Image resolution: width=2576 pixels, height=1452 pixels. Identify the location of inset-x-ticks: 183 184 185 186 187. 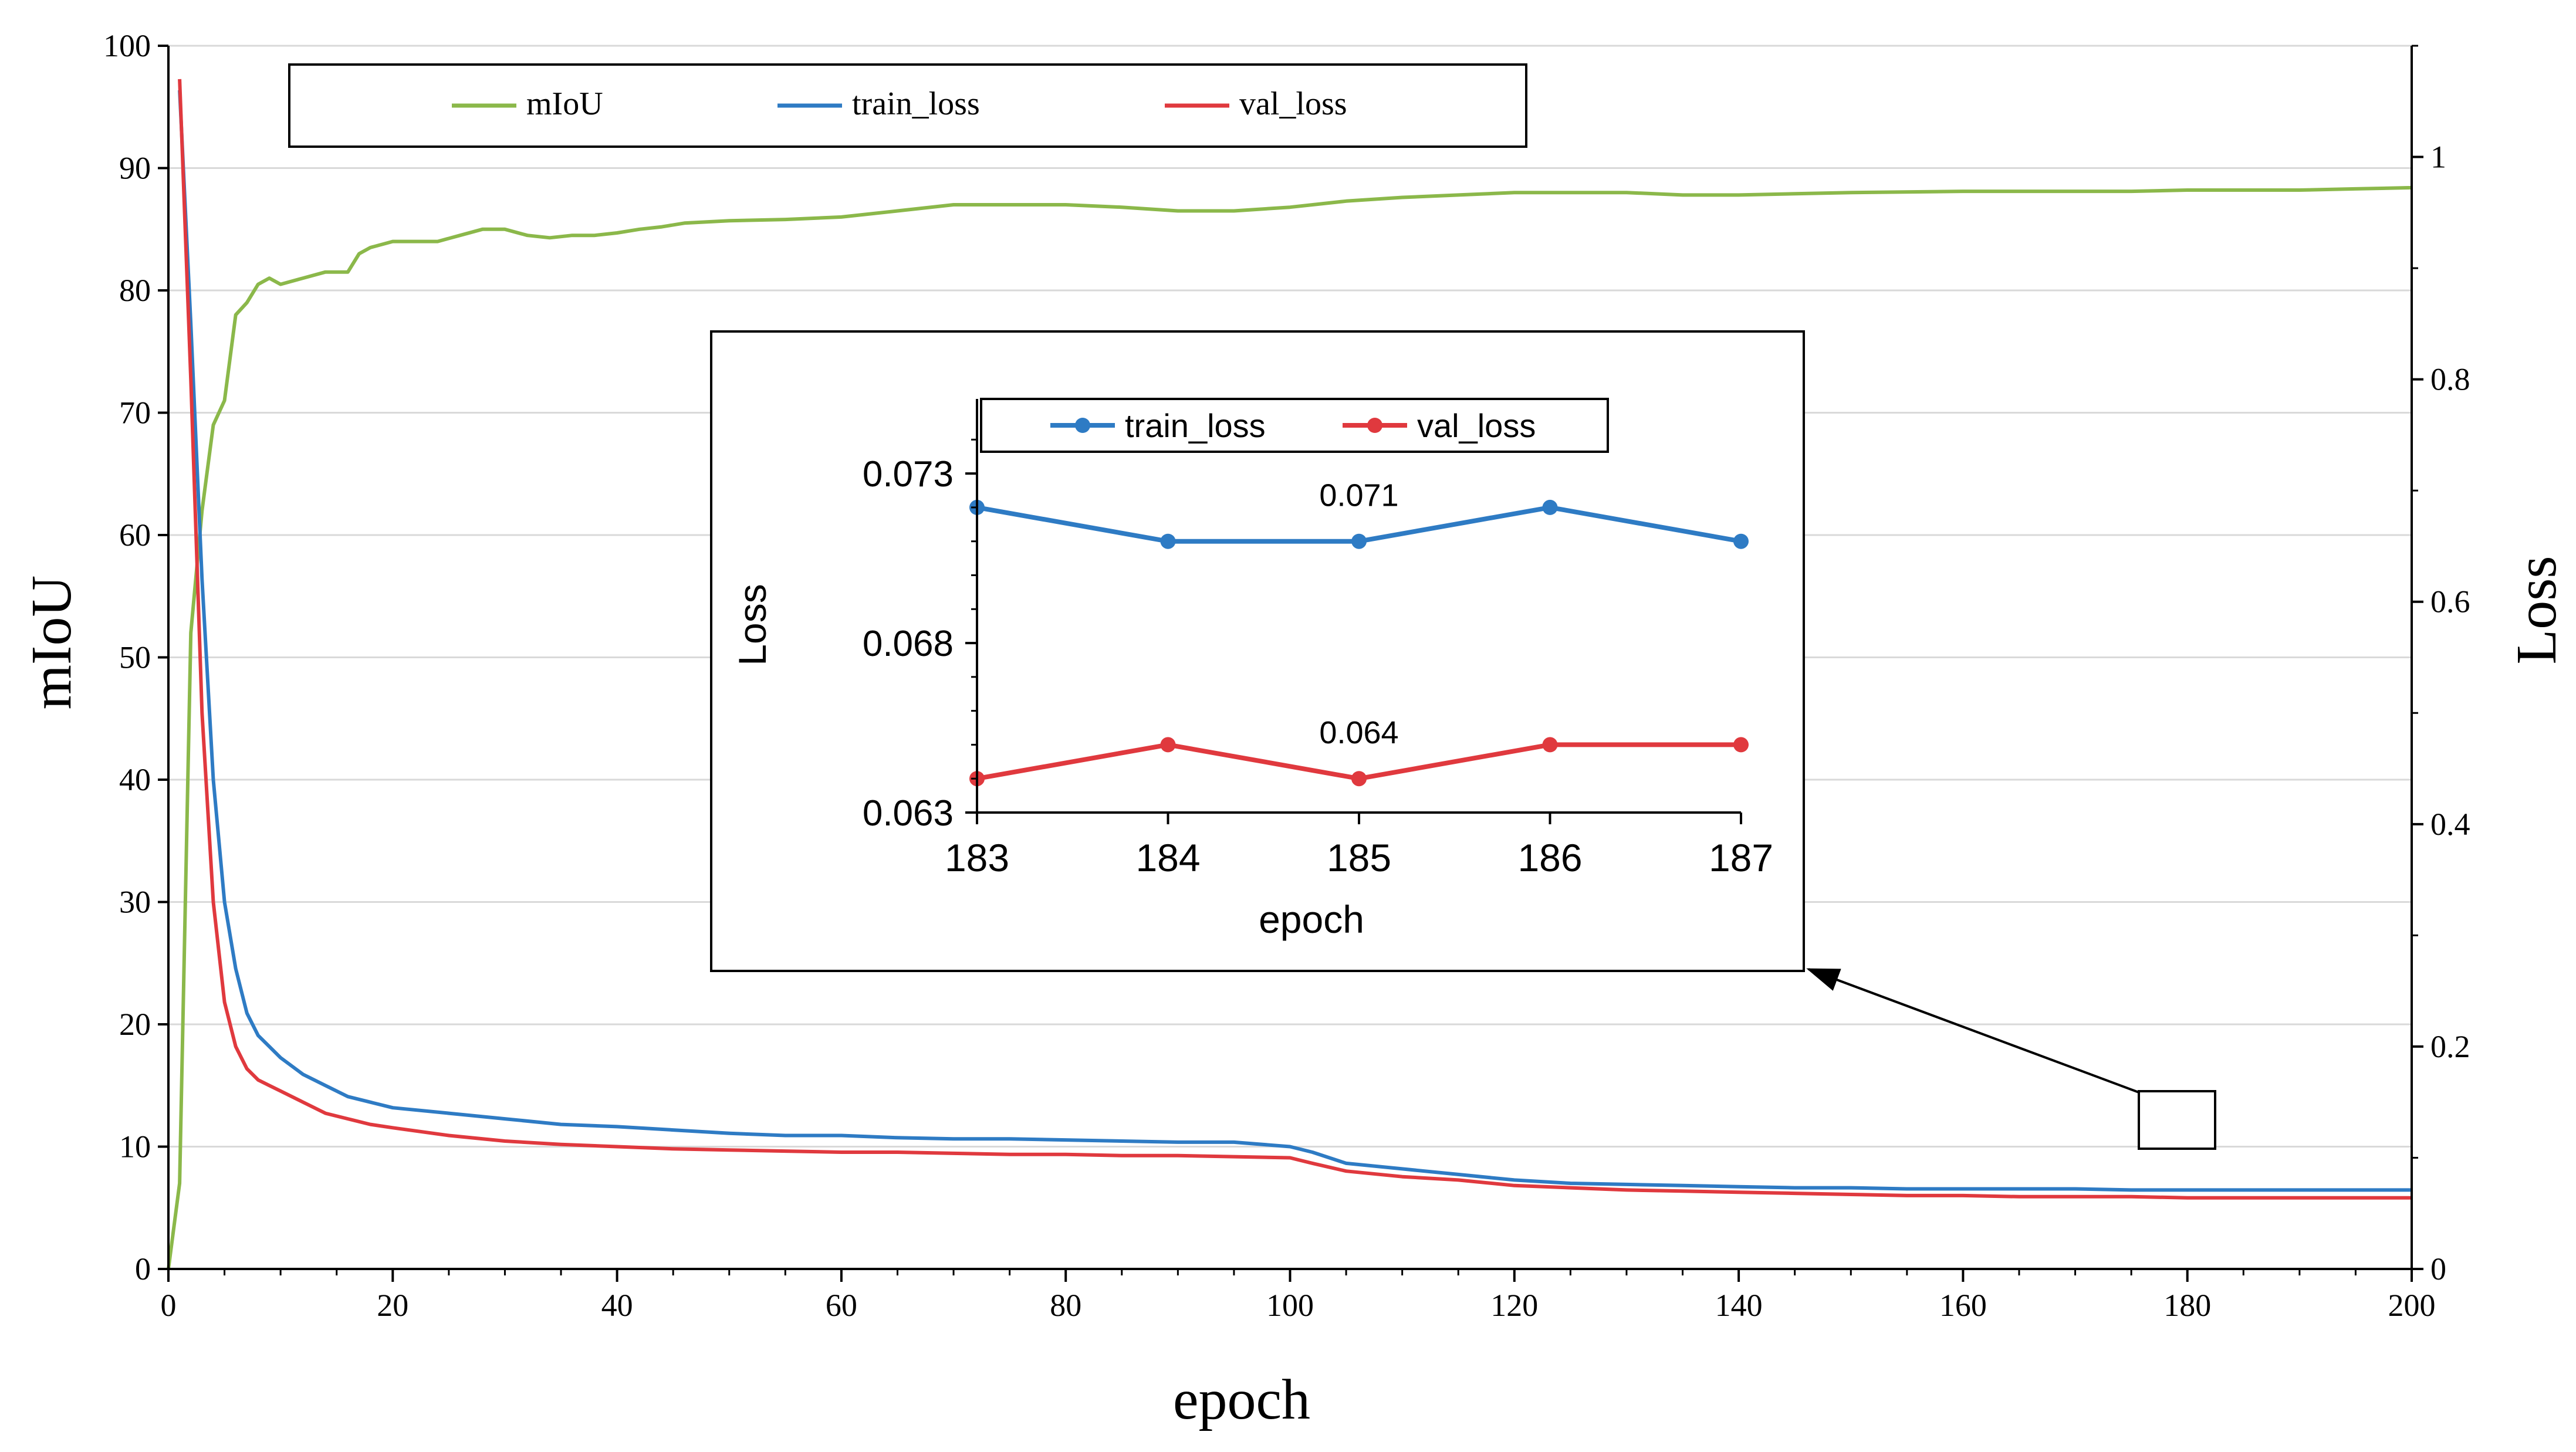
(1359, 846).